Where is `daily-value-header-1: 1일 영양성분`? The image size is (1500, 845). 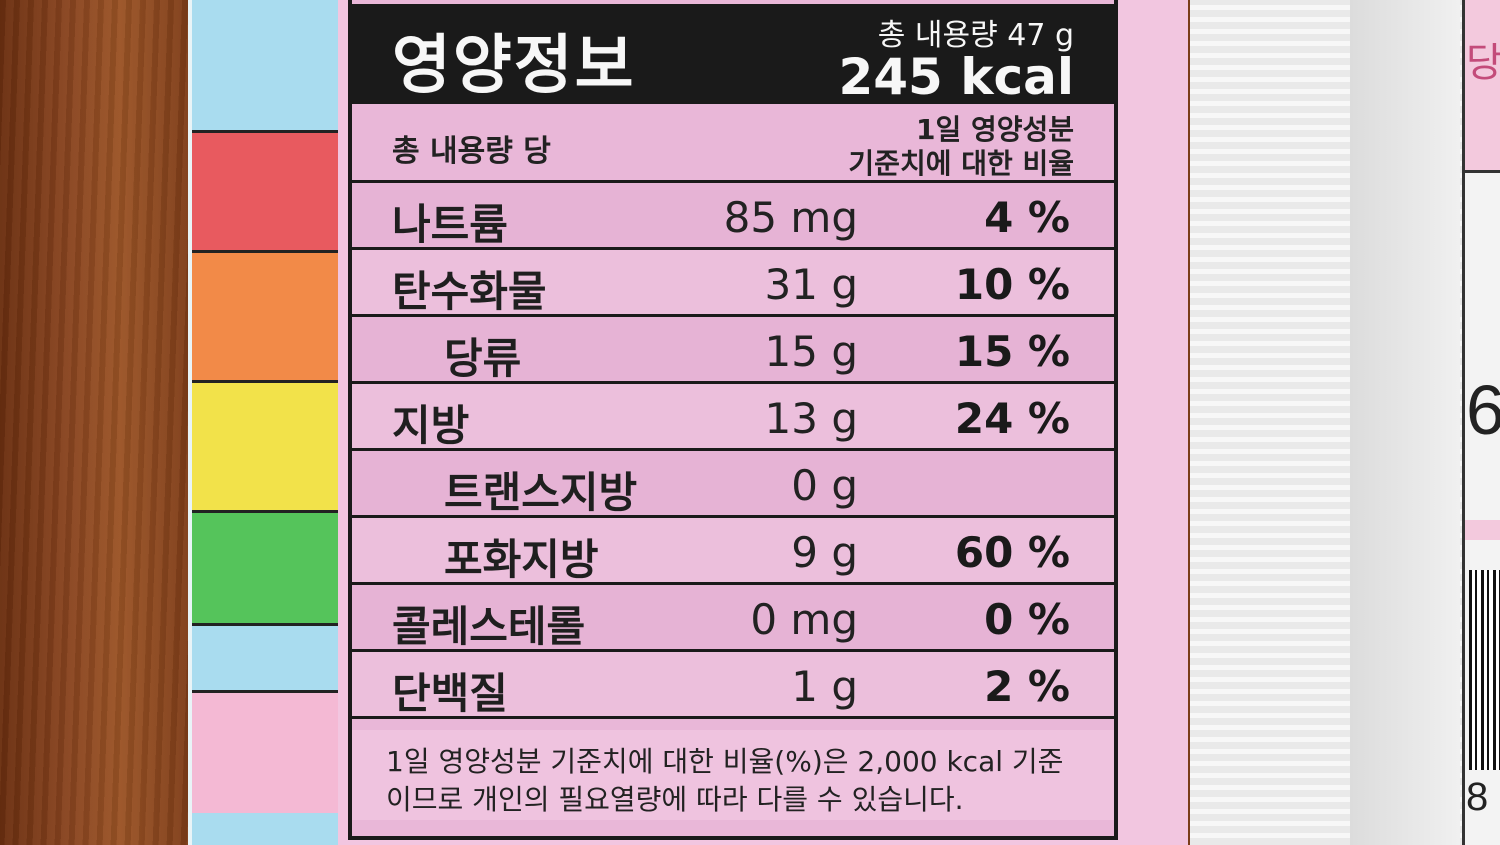 daily-value-header-1: 1일 영양성분 is located at coordinates (994, 129).